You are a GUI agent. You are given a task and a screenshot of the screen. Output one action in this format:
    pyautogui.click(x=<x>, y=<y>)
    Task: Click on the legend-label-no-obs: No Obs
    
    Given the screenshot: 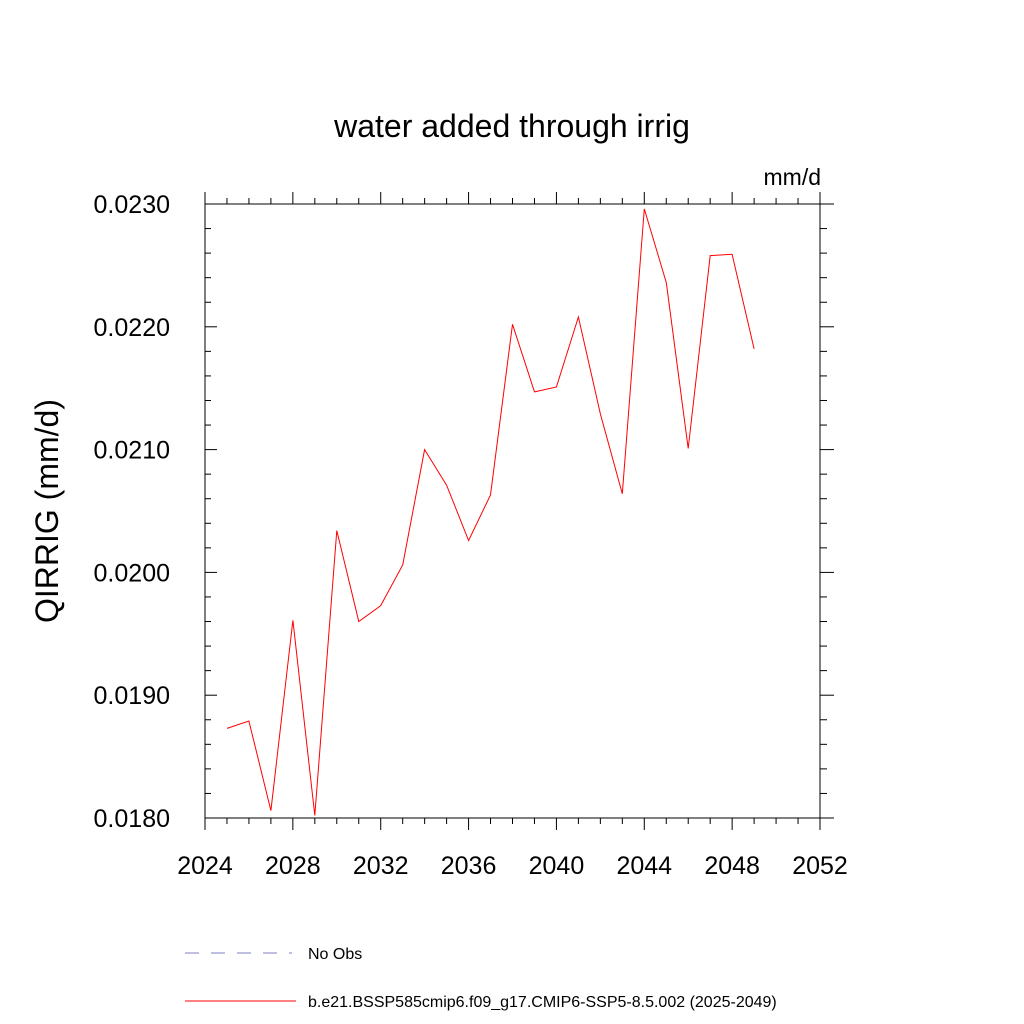 What is the action you would take?
    pyautogui.click(x=335, y=954)
    